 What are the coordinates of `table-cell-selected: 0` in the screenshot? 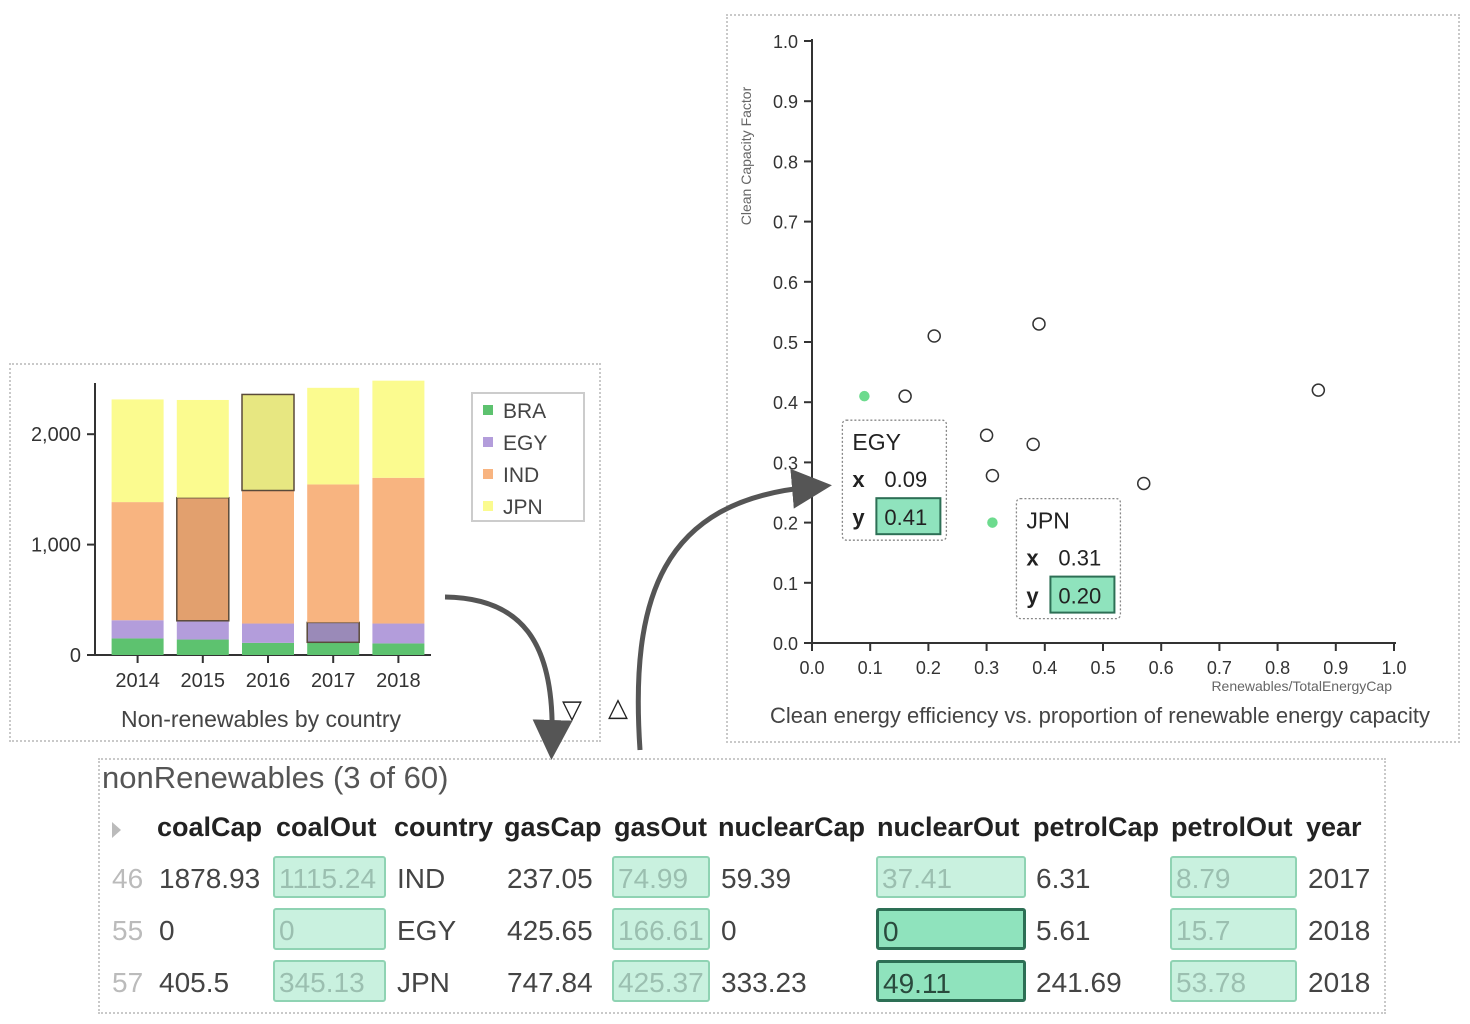 It's located at (951, 929).